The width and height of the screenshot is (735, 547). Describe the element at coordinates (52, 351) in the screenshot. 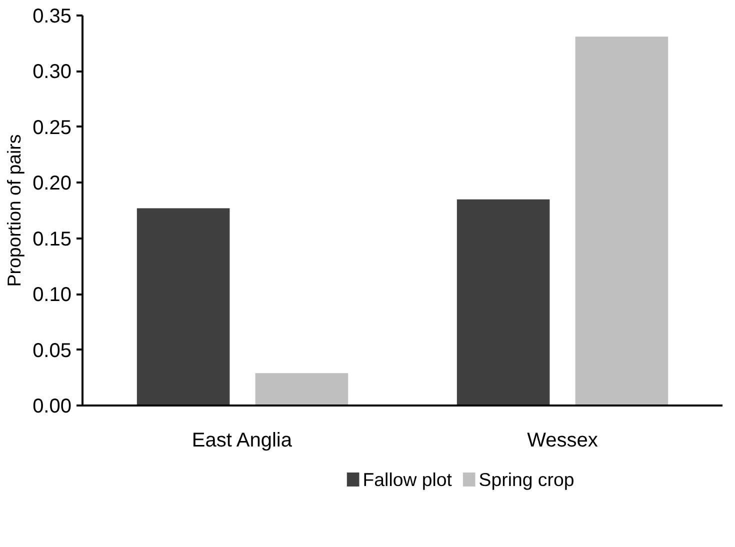

I see `y-tick-label: 0.05` at that location.